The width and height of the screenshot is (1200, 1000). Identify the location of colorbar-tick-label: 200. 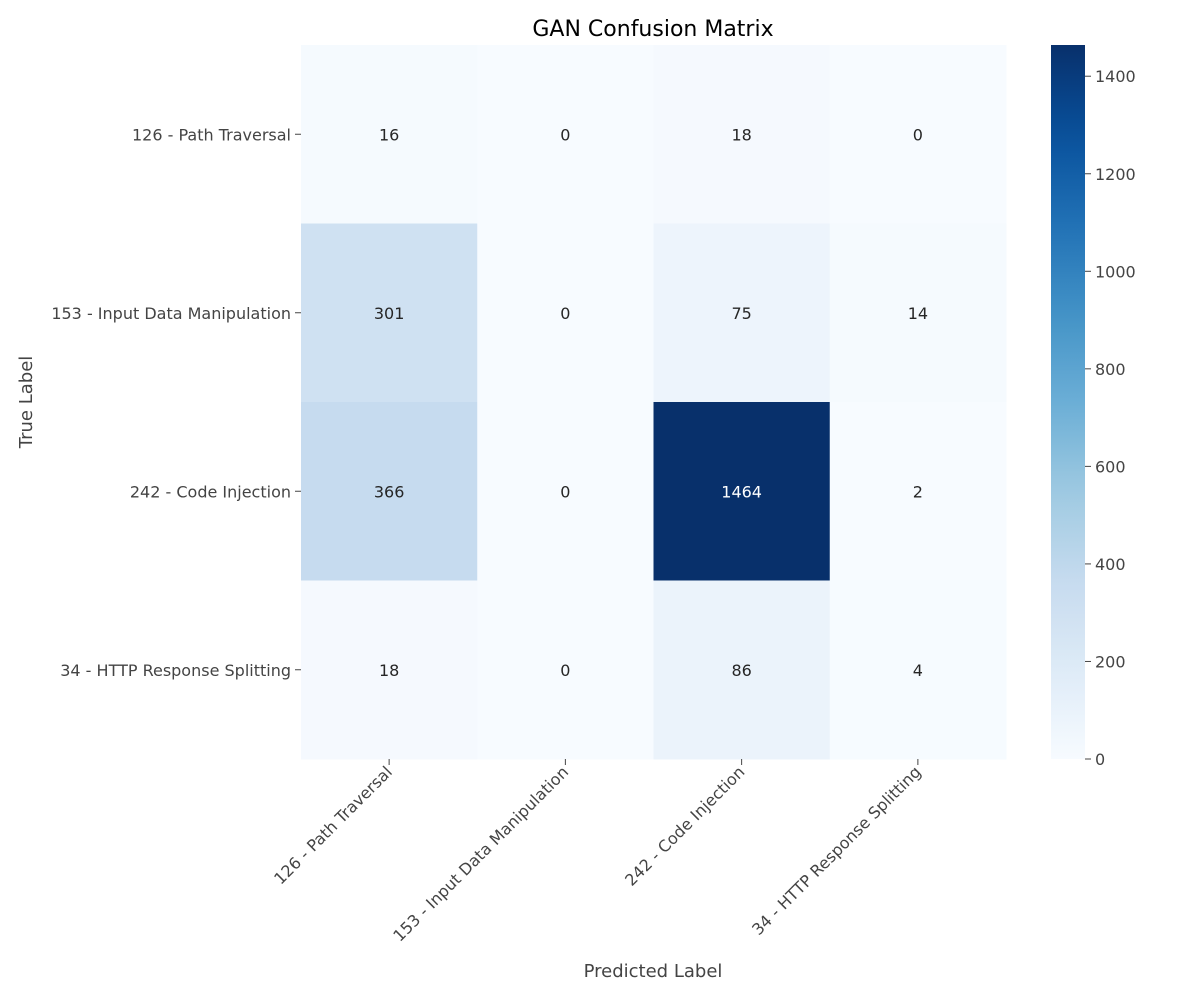
(1110, 661).